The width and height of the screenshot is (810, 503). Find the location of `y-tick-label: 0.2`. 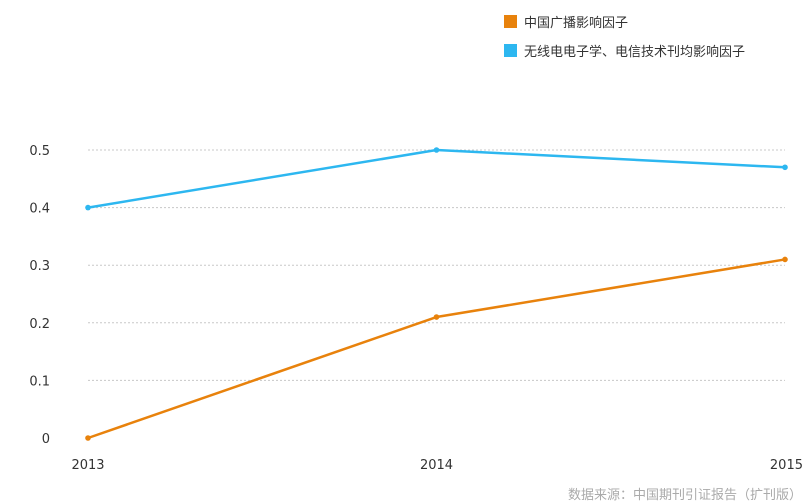

y-tick-label: 0.2 is located at coordinates (39, 324).